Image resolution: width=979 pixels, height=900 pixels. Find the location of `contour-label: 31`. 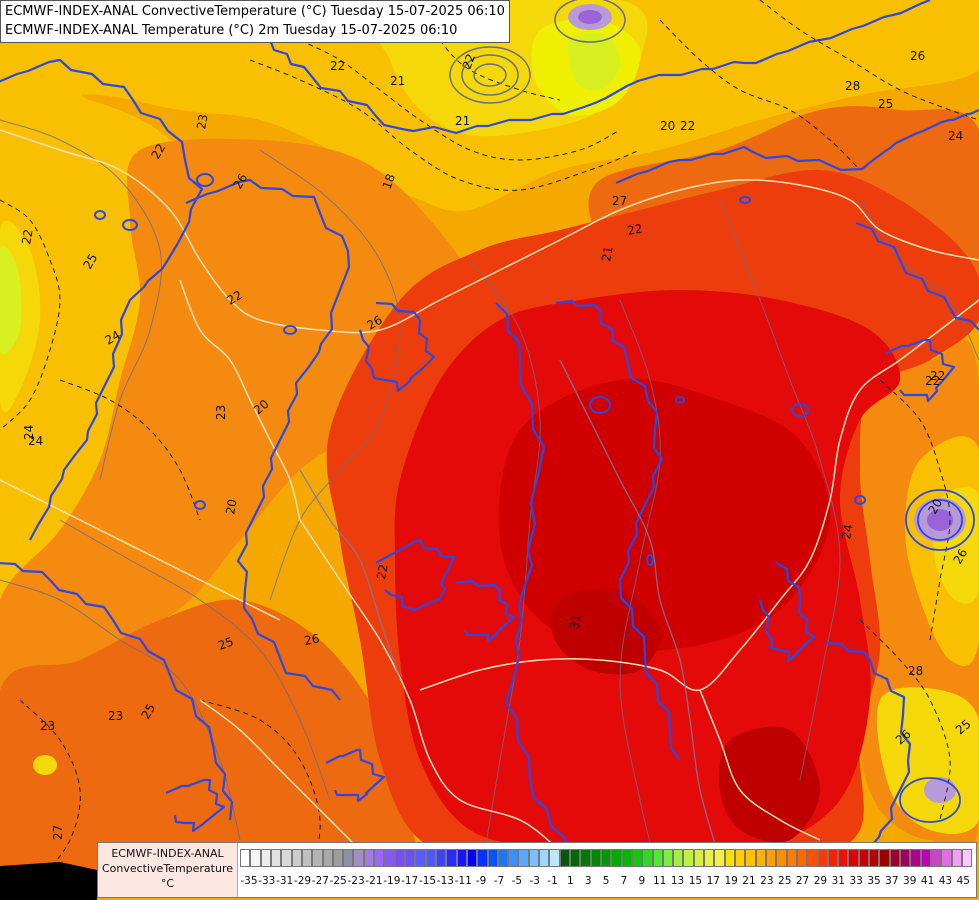

contour-label: 31 is located at coordinates (575, 621).